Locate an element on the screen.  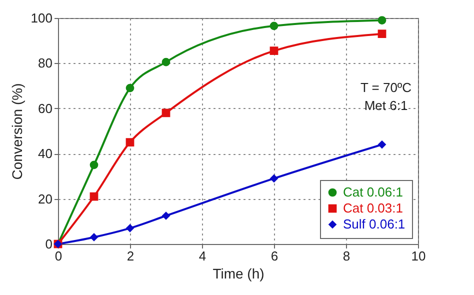
x-tick-label: 0 is located at coordinates (58, 256).